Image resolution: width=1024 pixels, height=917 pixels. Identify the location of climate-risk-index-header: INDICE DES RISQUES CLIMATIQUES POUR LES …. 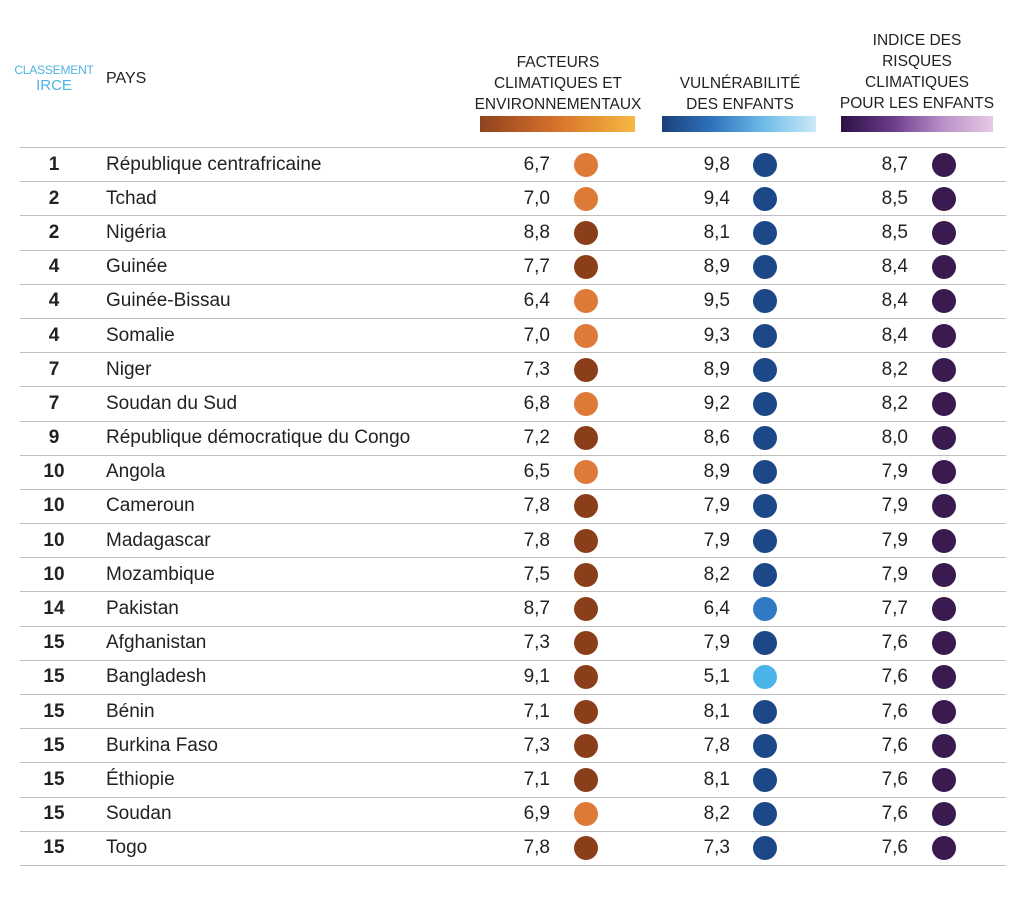
(917, 72).